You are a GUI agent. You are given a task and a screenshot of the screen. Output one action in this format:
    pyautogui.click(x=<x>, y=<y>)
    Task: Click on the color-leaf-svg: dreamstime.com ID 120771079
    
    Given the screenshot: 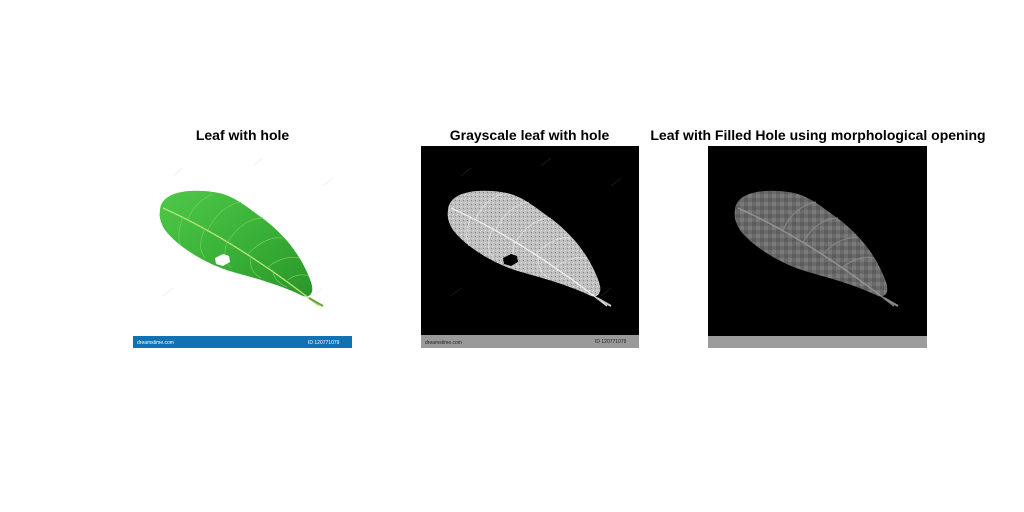 What is the action you would take?
    pyautogui.click(x=242, y=247)
    